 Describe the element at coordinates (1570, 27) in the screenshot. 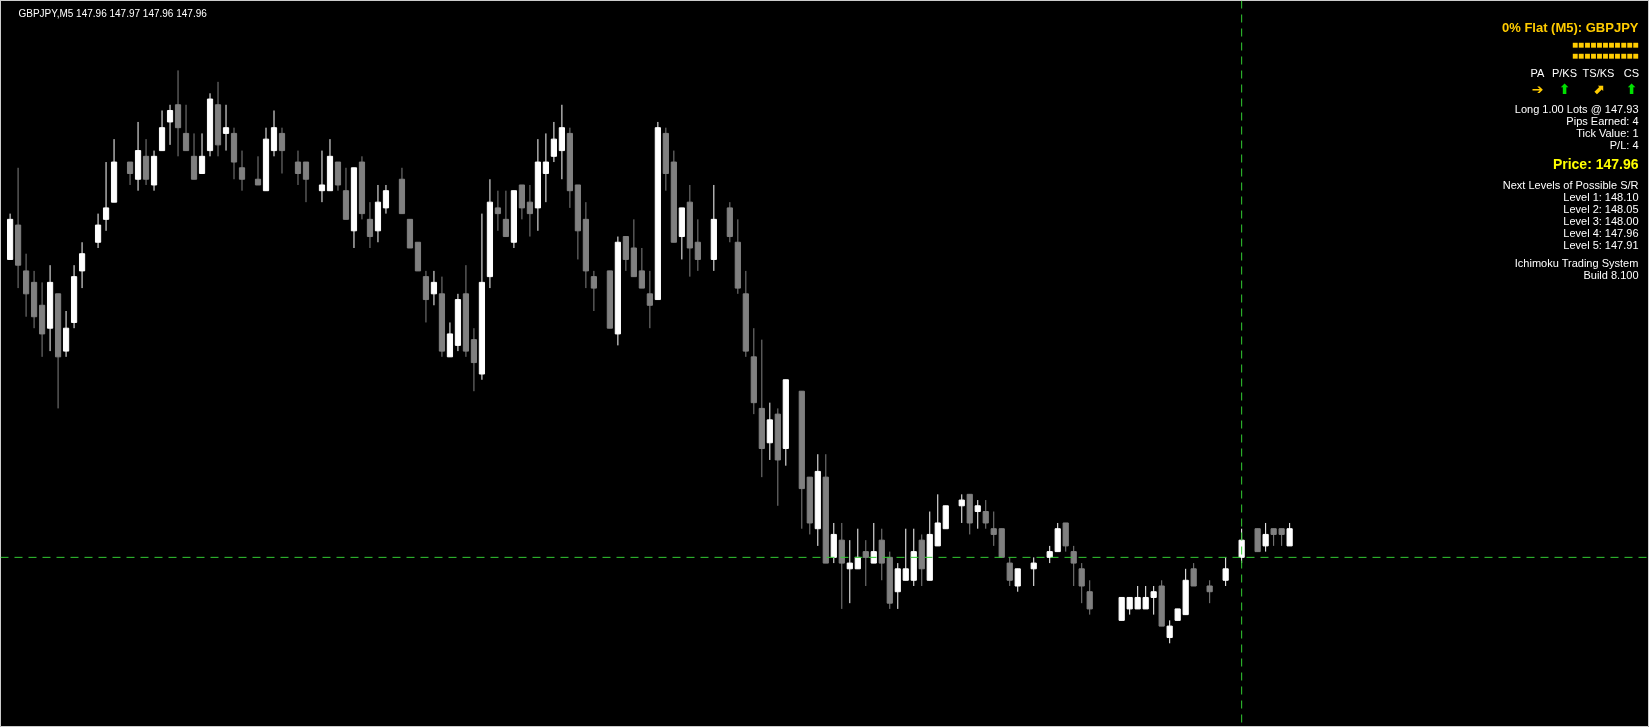

I see `text: 0% Flat (M5): GBPJPY` at that location.